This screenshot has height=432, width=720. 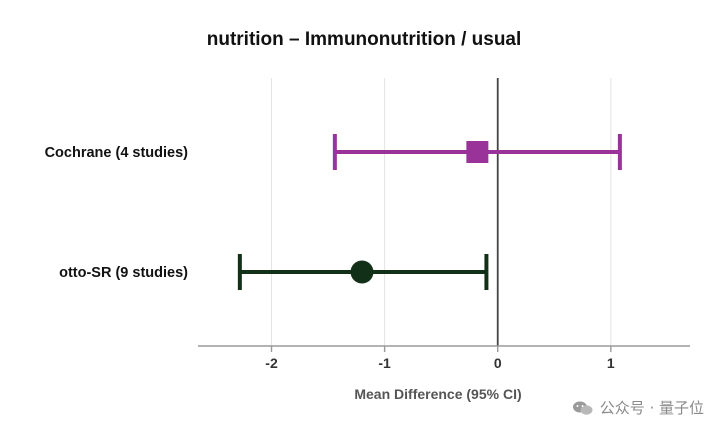 I want to click on row-label: Cochrane (4 studies), so click(x=117, y=153).